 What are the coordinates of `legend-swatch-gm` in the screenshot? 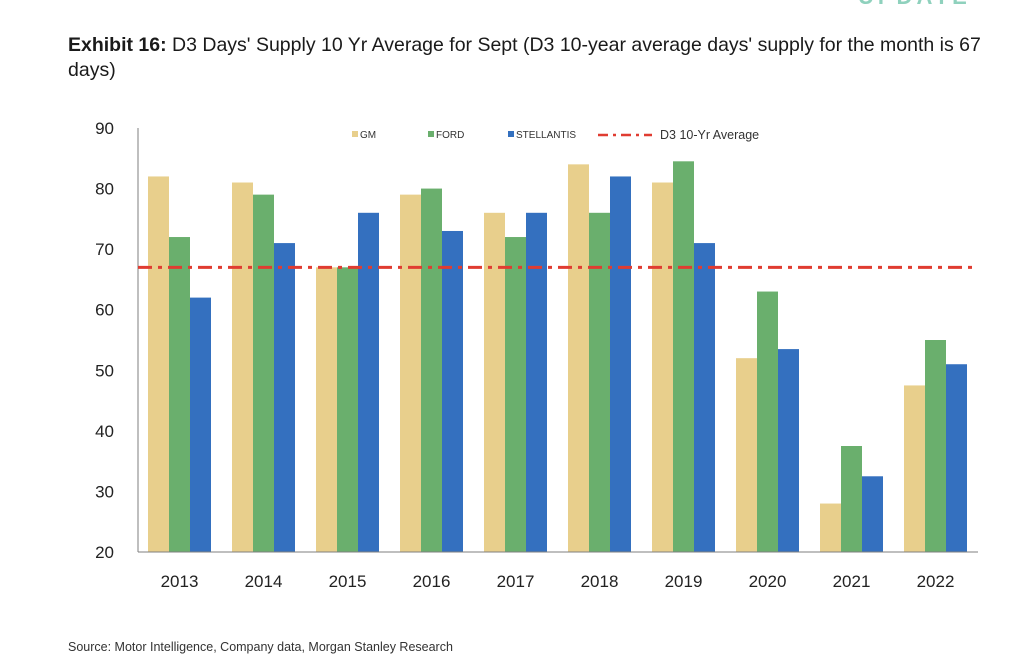 It's located at (355, 134).